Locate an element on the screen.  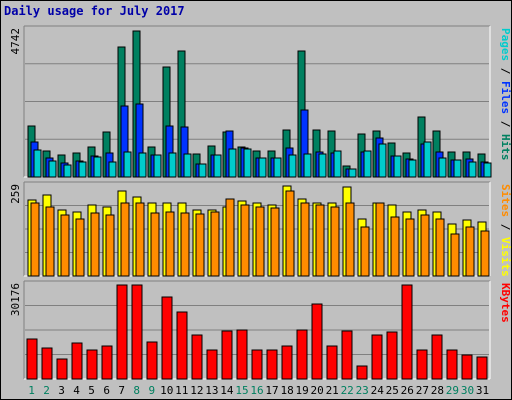
x-tick-label-day-29: 29 is located at coordinates (452, 390).